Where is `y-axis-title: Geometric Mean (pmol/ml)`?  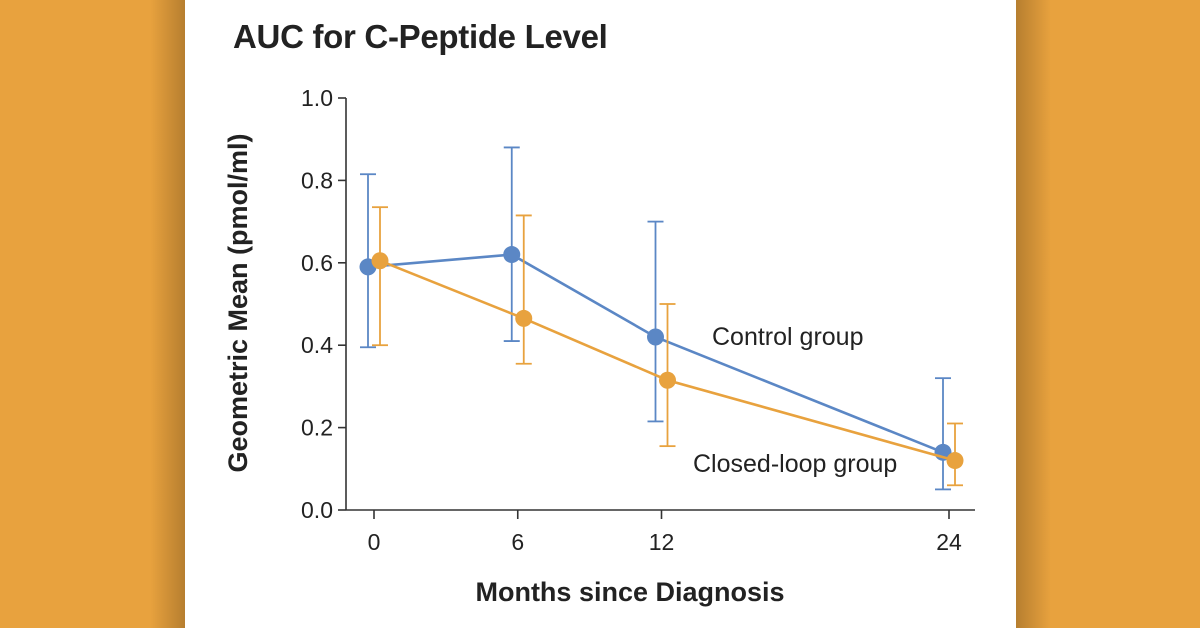
y-axis-title: Geometric Mean (pmol/ml) is located at coordinates (238, 302).